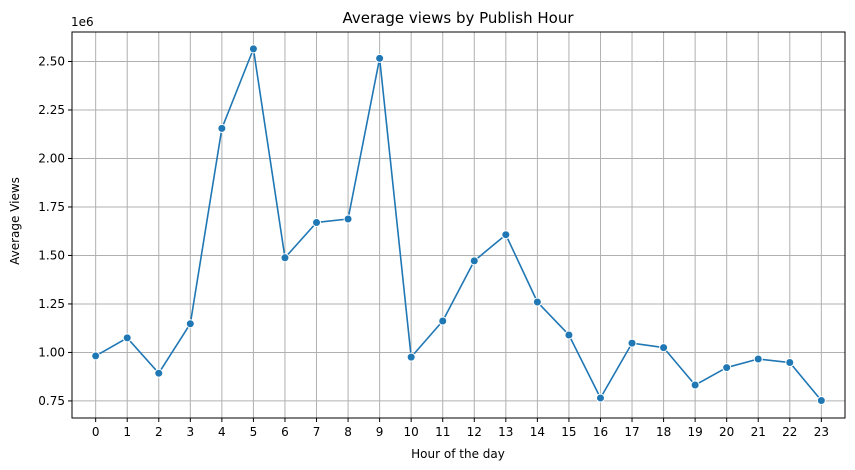 Image resolution: width=855 pixels, height=470 pixels. What do you see at coordinates (51, 110) in the screenshot?
I see `y-tick-label: 2.25` at bounding box center [51, 110].